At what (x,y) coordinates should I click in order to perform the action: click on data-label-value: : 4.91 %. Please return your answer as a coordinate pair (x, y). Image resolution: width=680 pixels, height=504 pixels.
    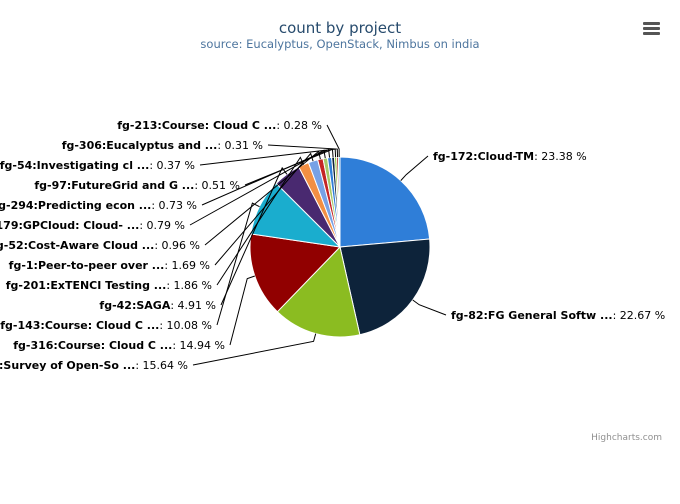
    Looking at the image, I should click on (193, 305).